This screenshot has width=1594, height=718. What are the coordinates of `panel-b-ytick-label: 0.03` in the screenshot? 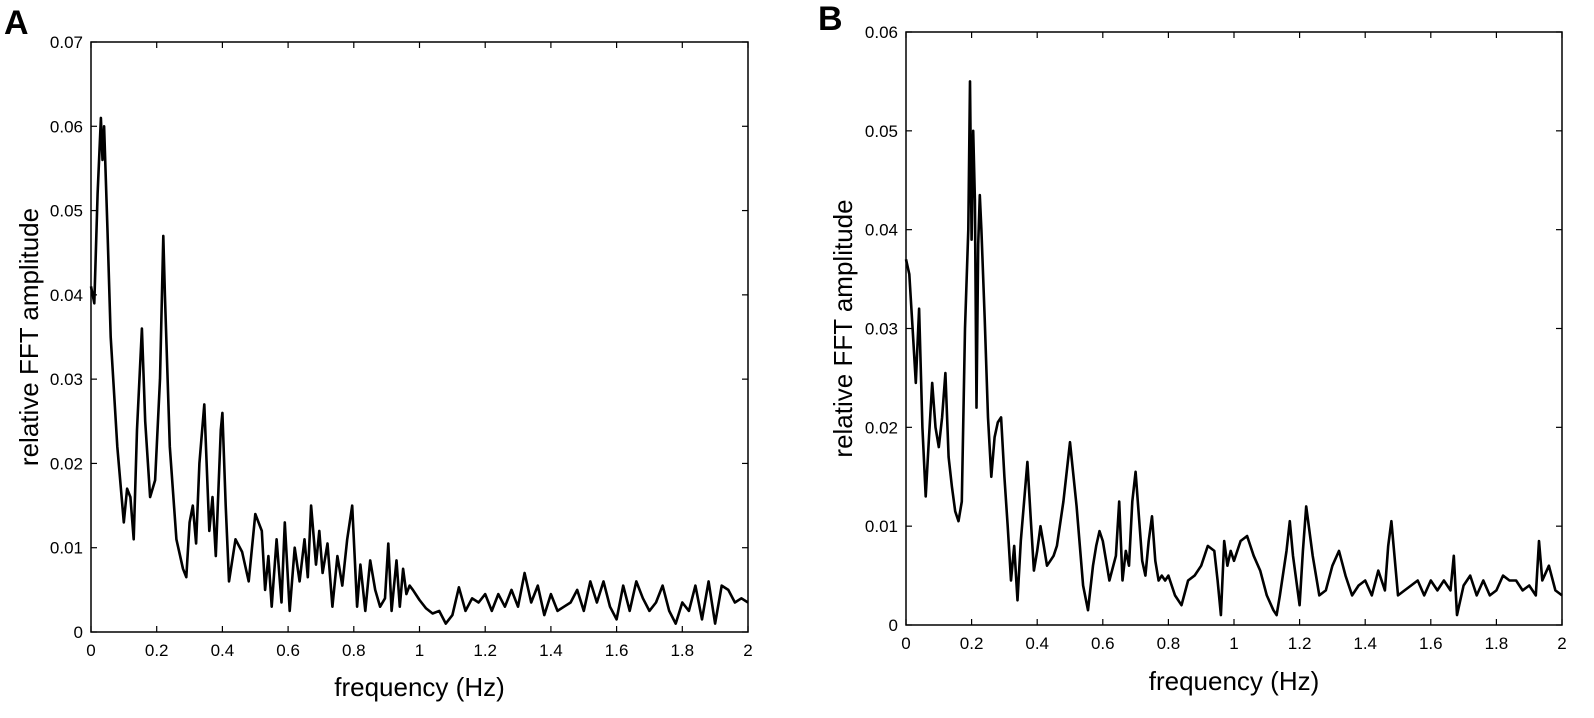 It's located at (881, 329).